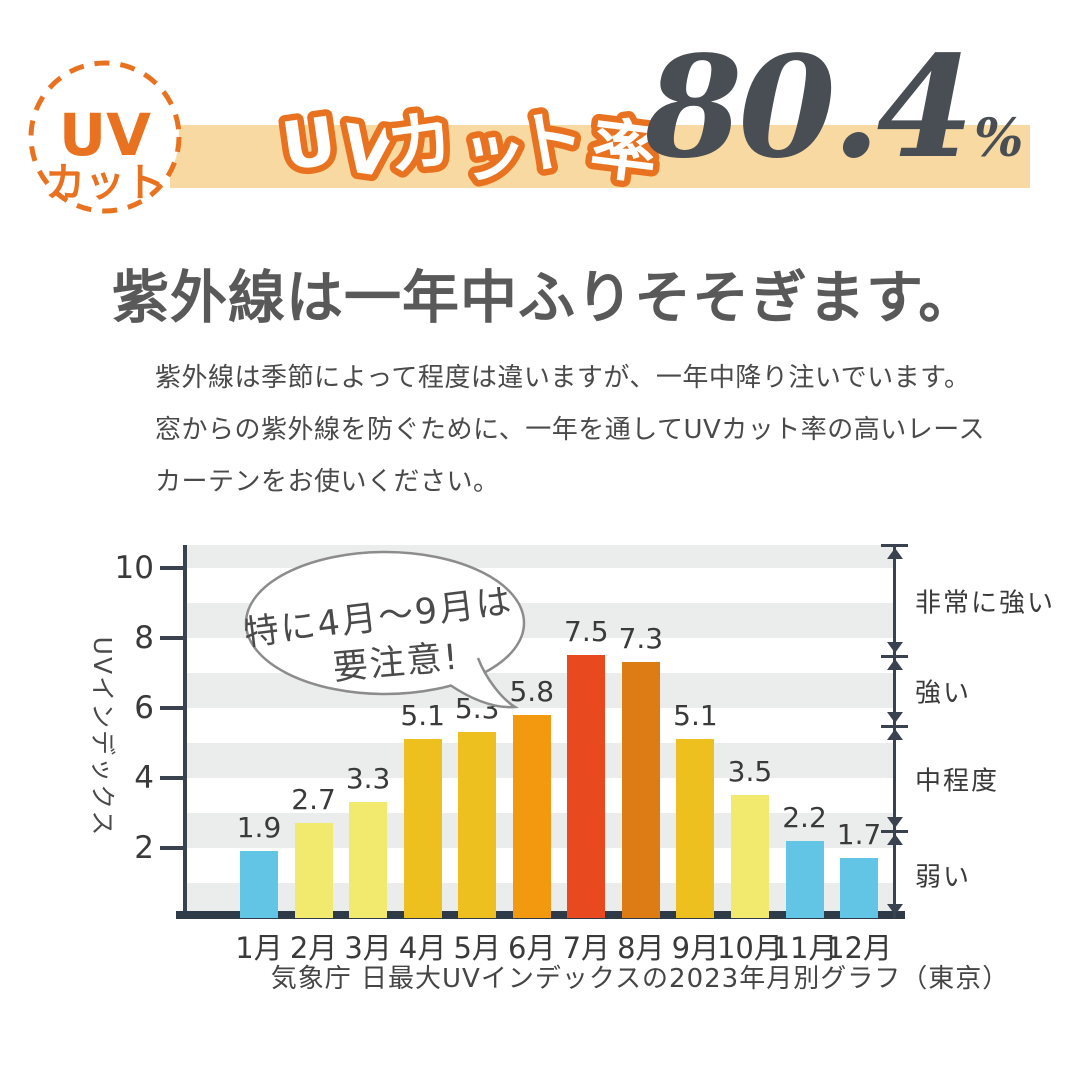 This screenshot has width=1080, height=1080. I want to click on x-tick-label: 12月, so click(859, 948).